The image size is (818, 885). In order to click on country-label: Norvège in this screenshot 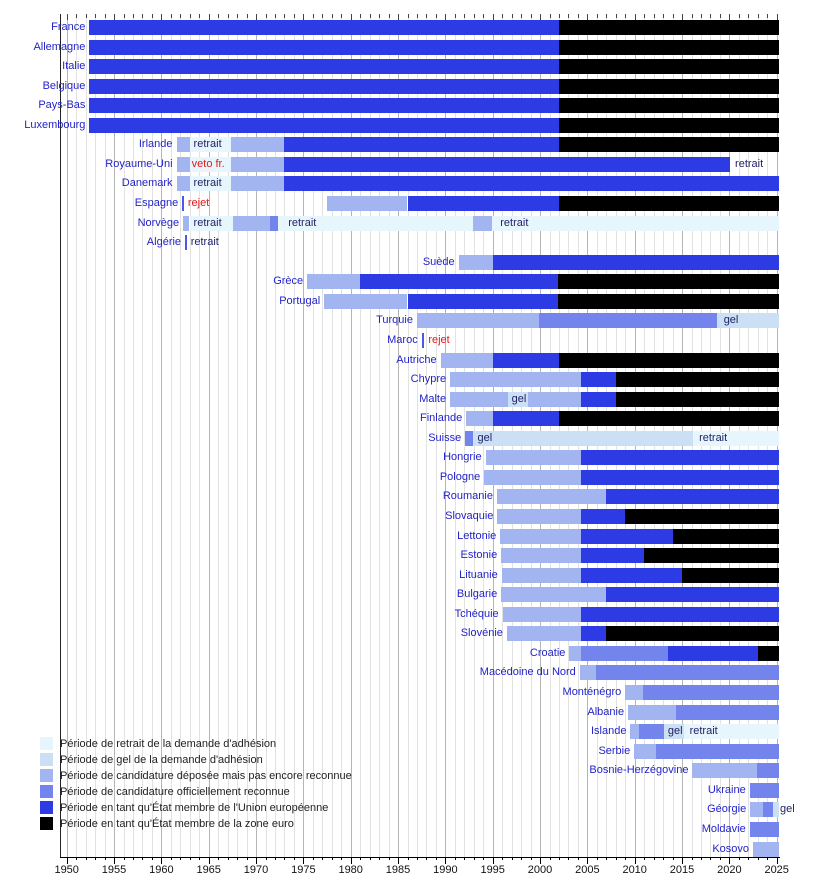, I will do `click(158, 222)`.